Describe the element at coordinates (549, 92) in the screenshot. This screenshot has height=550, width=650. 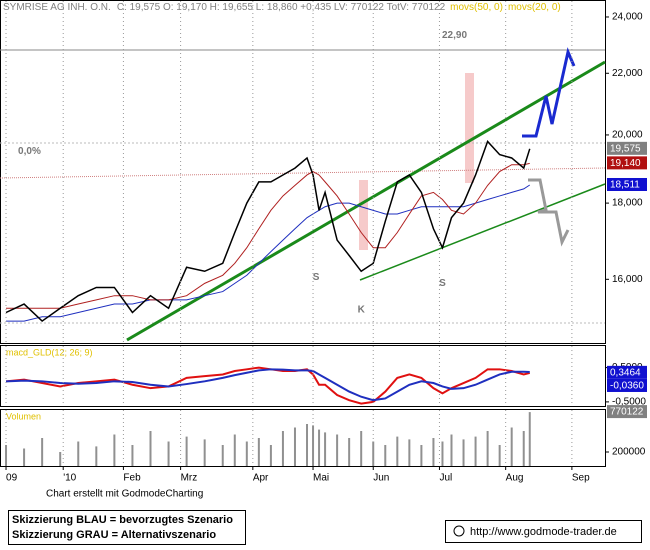
I see `scenario-blue` at that location.